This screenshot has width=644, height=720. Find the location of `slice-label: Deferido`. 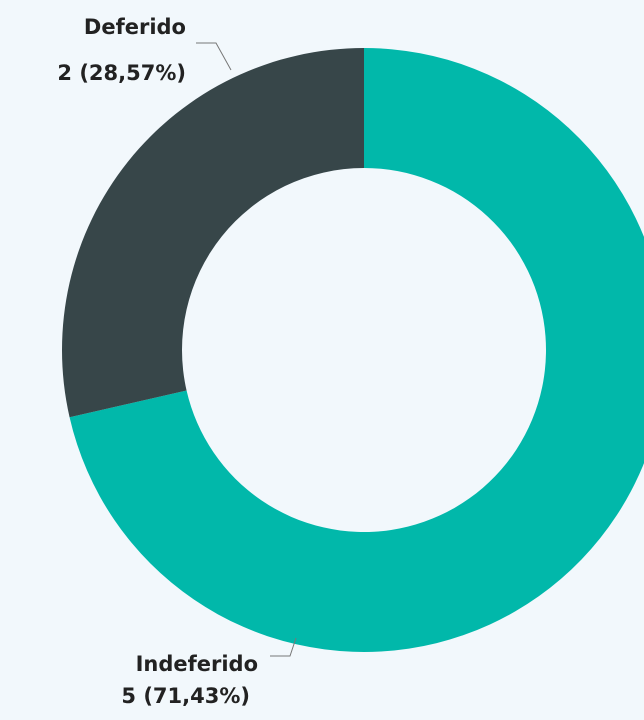

slice-label: Deferido is located at coordinates (135, 27).